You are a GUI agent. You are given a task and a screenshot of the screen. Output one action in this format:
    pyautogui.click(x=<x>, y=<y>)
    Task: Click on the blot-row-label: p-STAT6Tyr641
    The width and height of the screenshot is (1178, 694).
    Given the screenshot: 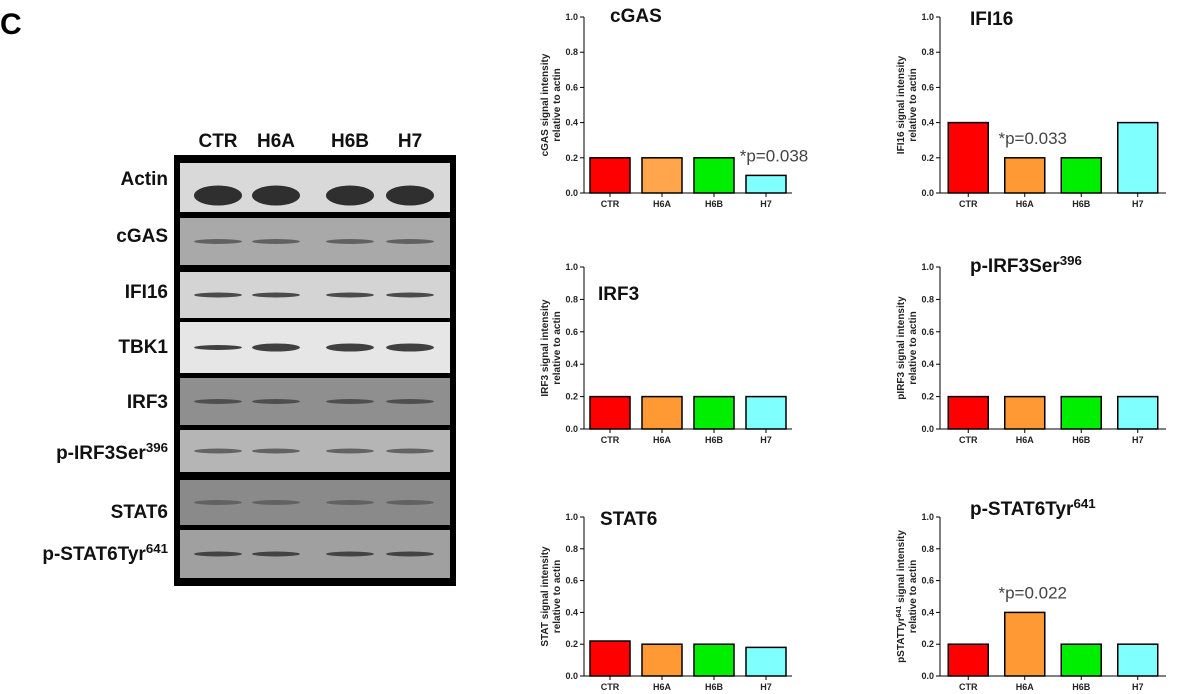 What is the action you would take?
    pyautogui.click(x=105, y=553)
    